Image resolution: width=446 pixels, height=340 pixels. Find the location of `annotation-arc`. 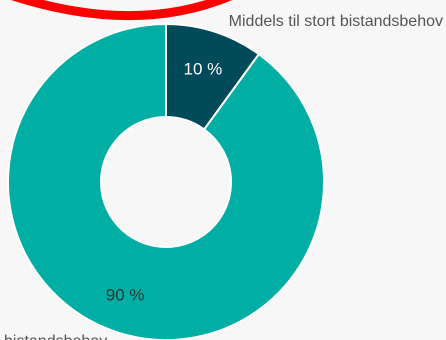

annotation-arc is located at coordinates (122, 10).